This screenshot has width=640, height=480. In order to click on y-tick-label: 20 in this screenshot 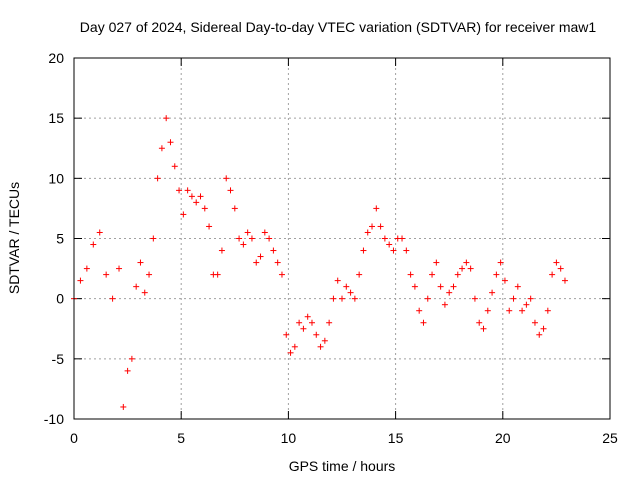, I will do `click(56, 58)`.